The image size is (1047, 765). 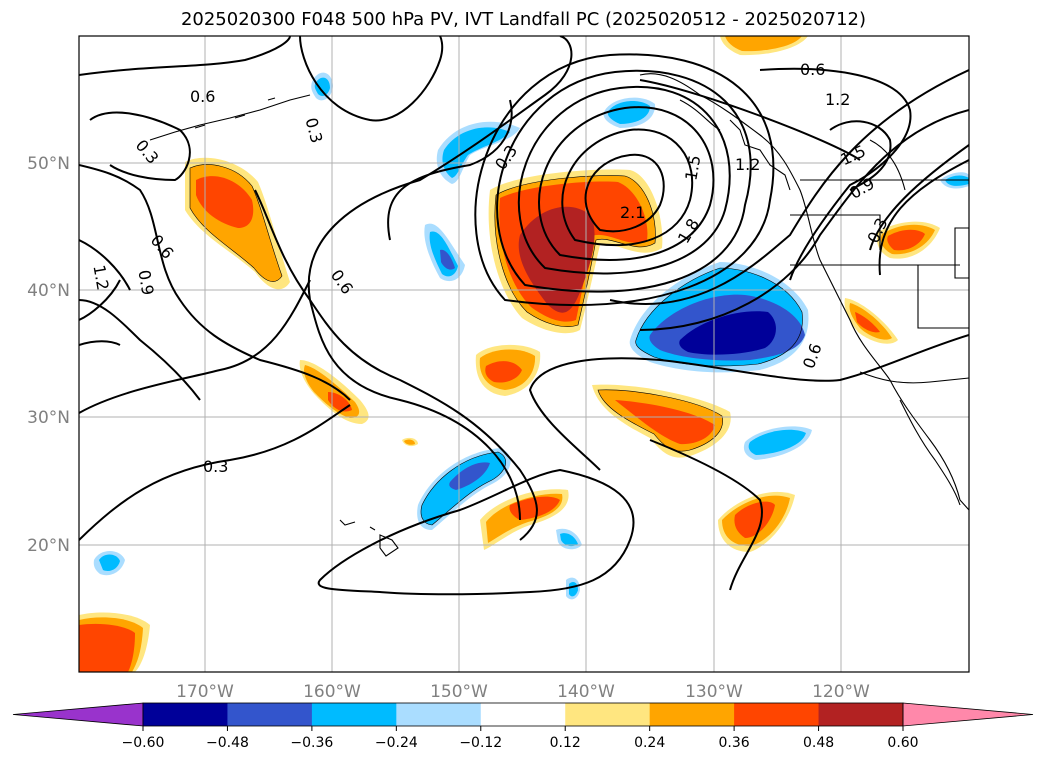 What do you see at coordinates (78, 714) in the screenshot?
I see `colorbar-extend-low` at bounding box center [78, 714].